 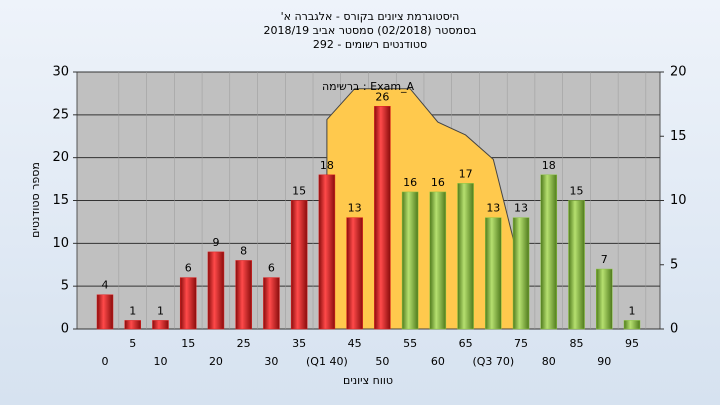 I want to click on x-tick-label: (Q1 40), so click(x=327, y=361).